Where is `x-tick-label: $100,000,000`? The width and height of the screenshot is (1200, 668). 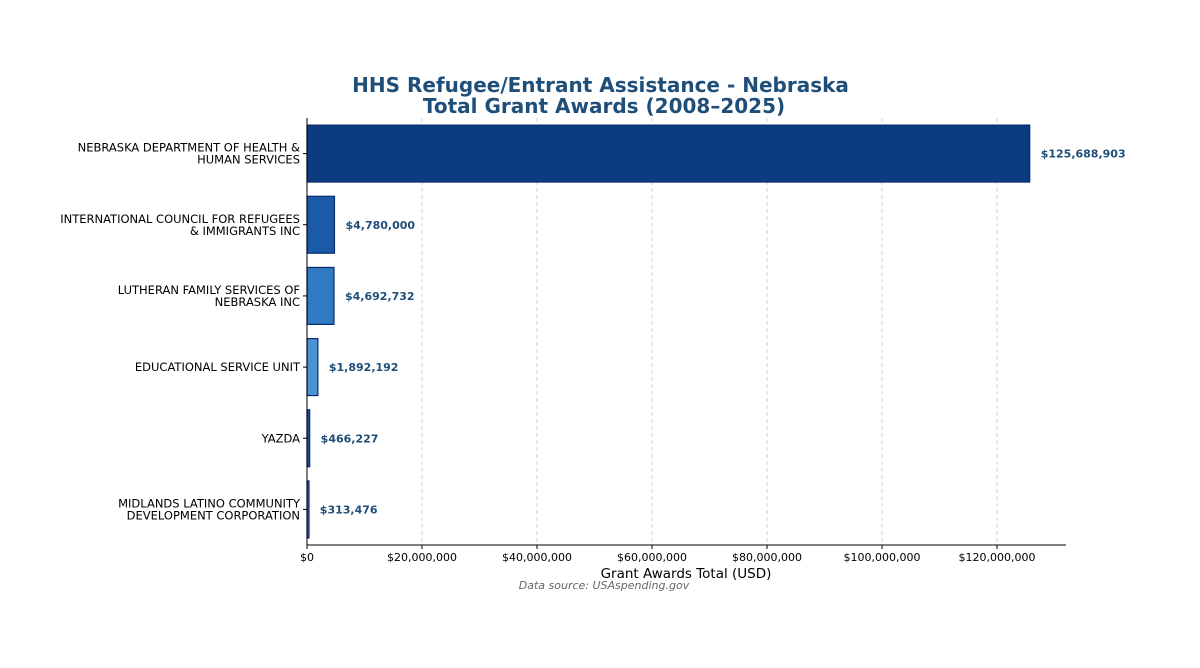
x-tick-label: $100,000,000 is located at coordinates (882, 557).